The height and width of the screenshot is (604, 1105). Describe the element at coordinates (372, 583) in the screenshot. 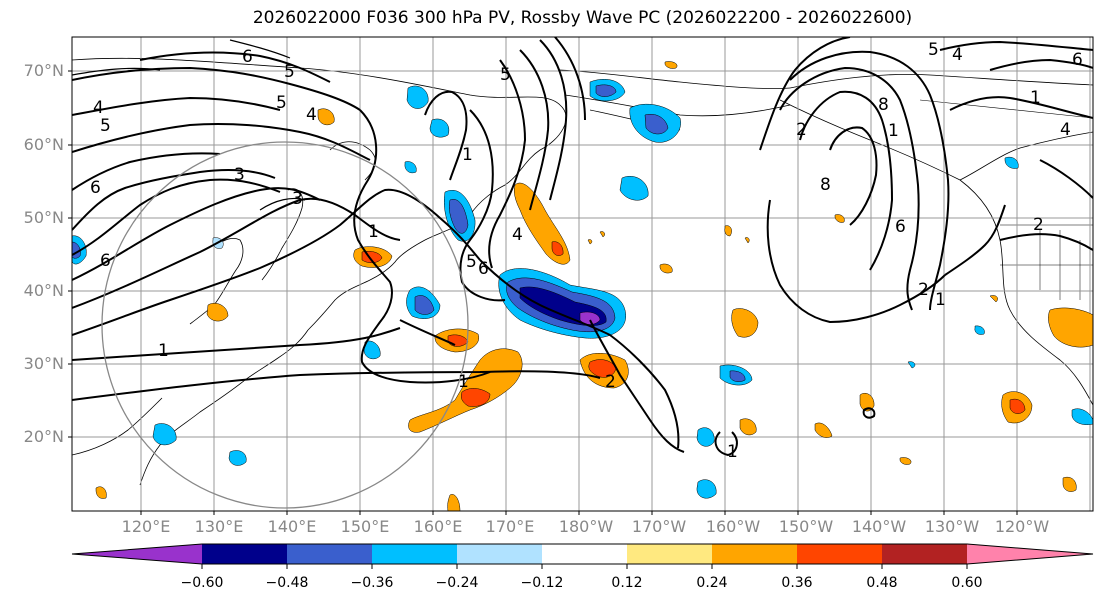

I see `colorbar-tick-label: −0.36` at that location.